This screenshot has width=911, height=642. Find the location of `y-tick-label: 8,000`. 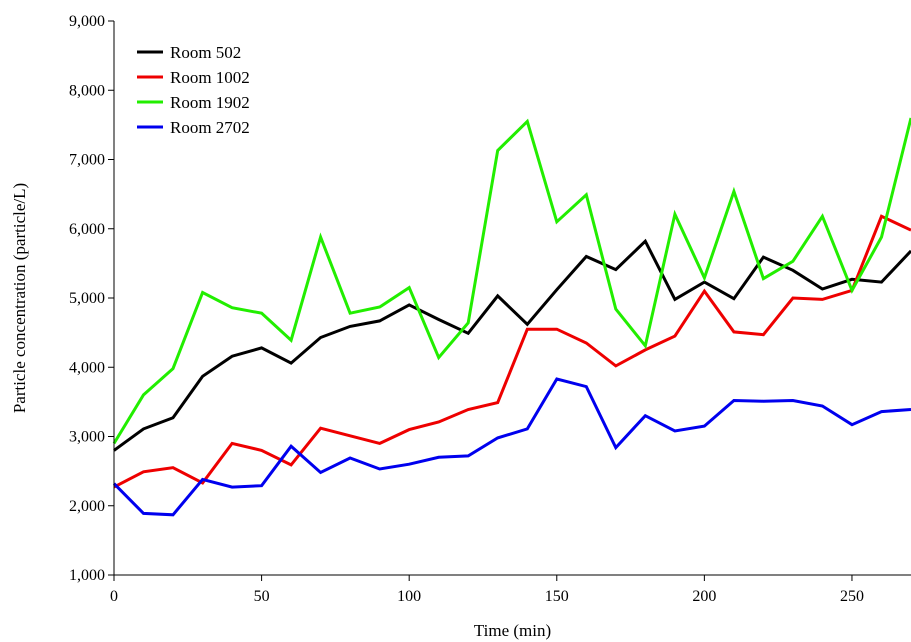

y-tick-label: 8,000 is located at coordinates (87, 90).